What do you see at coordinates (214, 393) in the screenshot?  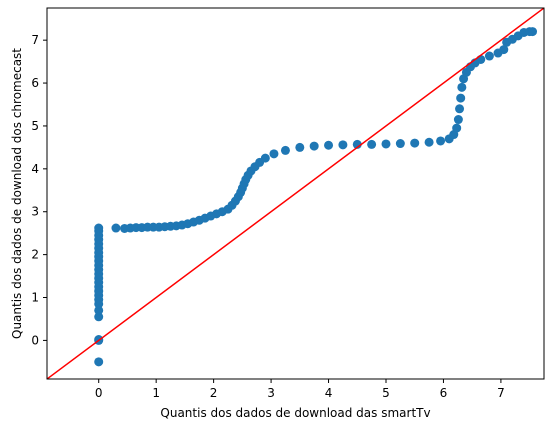 I see `x-tick-label: 2` at bounding box center [214, 393].